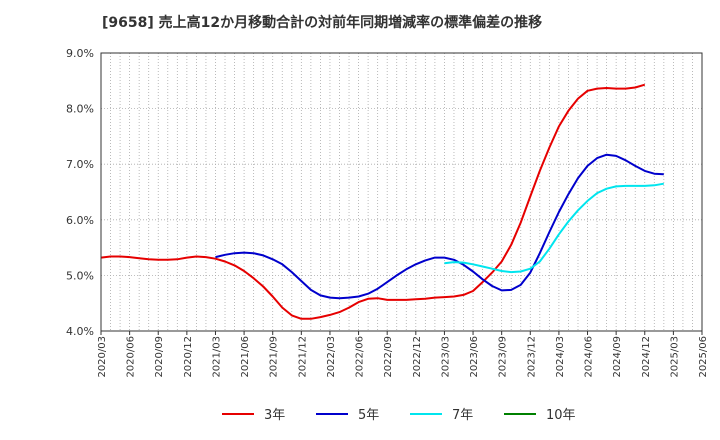 Image resolution: width=720 pixels, height=440 pixels. I want to click on legend-label-3: 7年, so click(462, 415).